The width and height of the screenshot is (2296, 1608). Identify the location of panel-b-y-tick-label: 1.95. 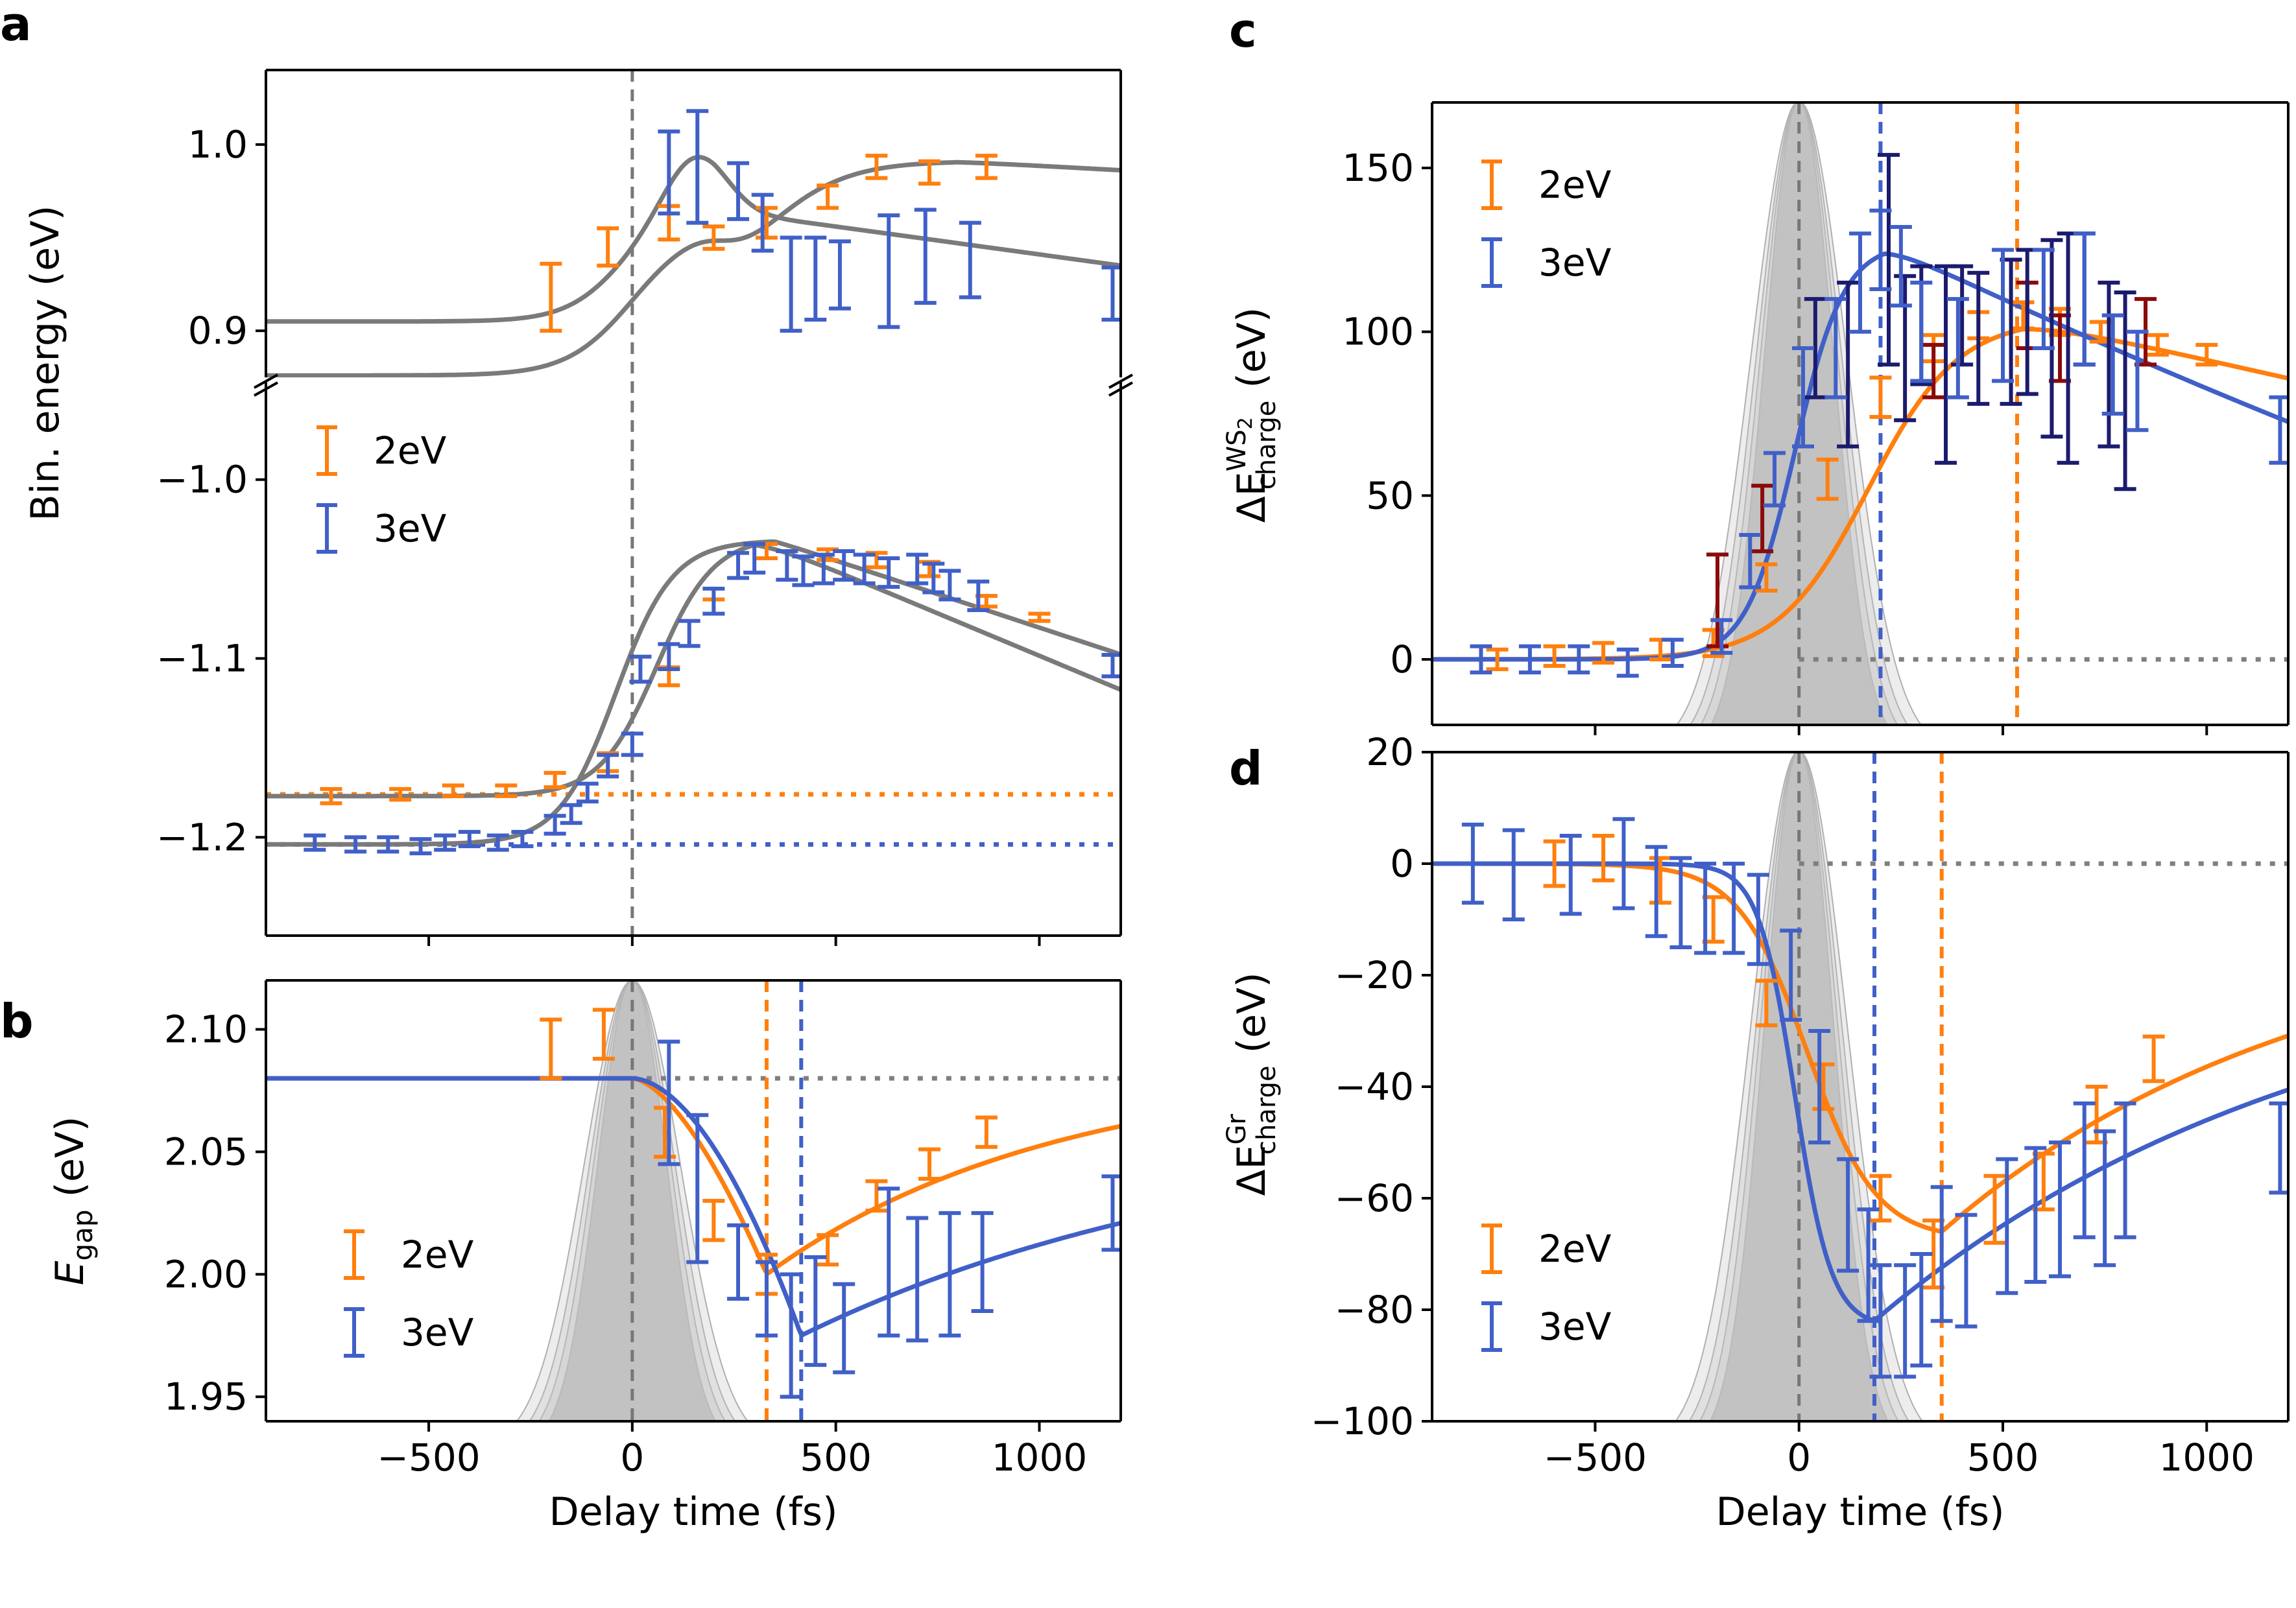
(206, 1397).